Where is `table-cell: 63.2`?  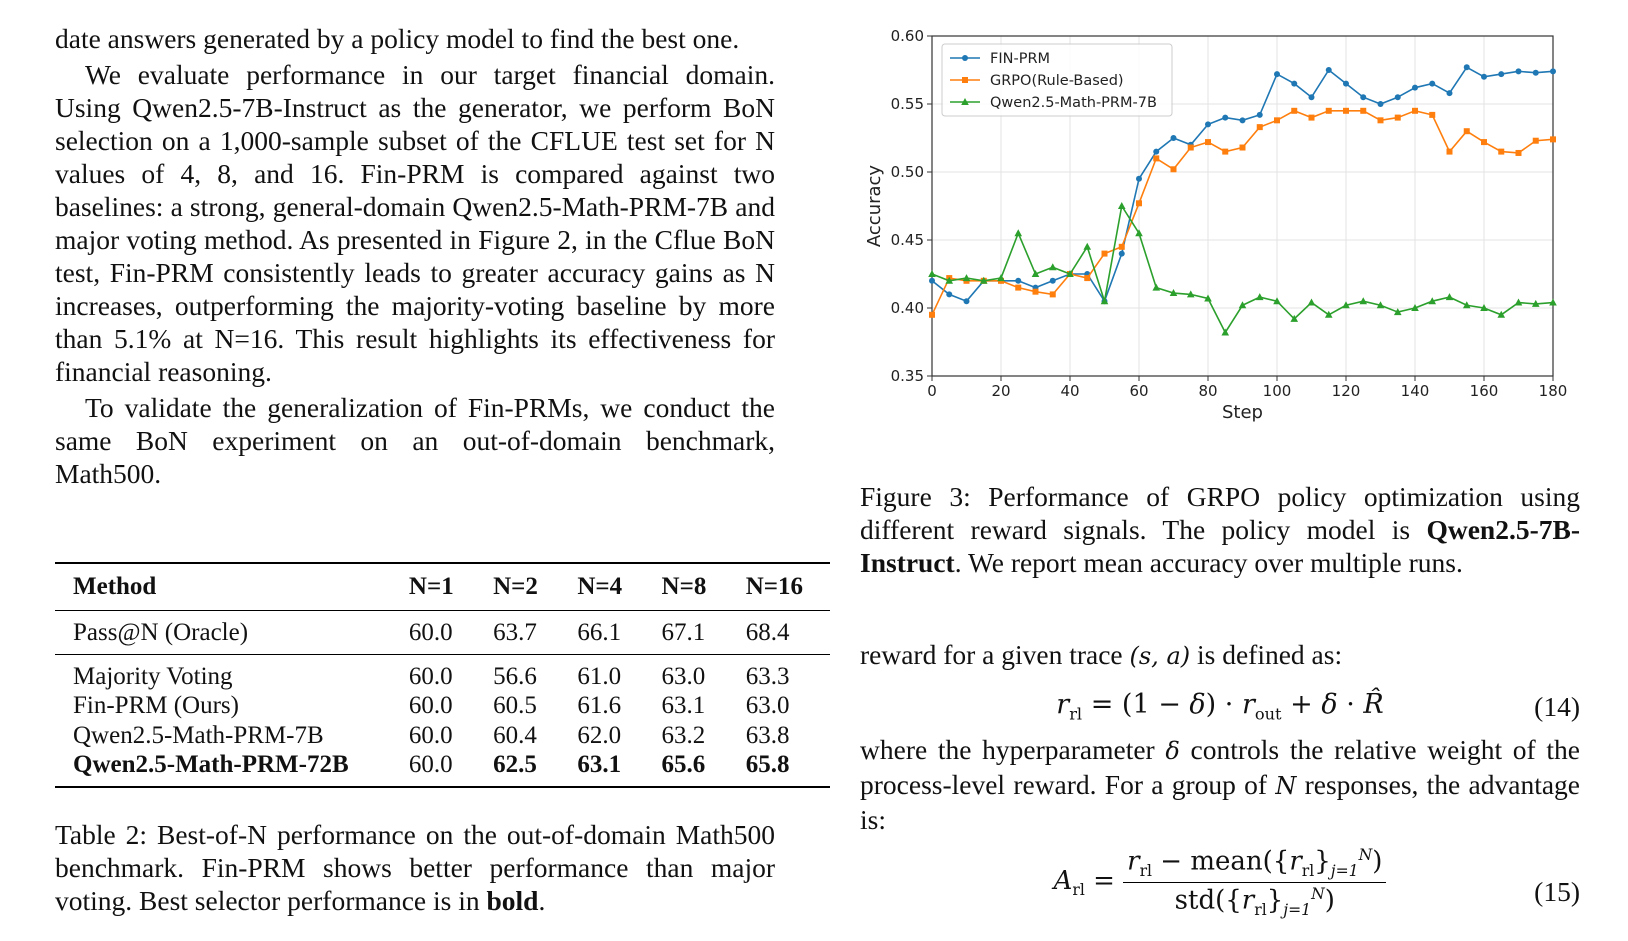
table-cell: 63.2 is located at coordinates (683, 735).